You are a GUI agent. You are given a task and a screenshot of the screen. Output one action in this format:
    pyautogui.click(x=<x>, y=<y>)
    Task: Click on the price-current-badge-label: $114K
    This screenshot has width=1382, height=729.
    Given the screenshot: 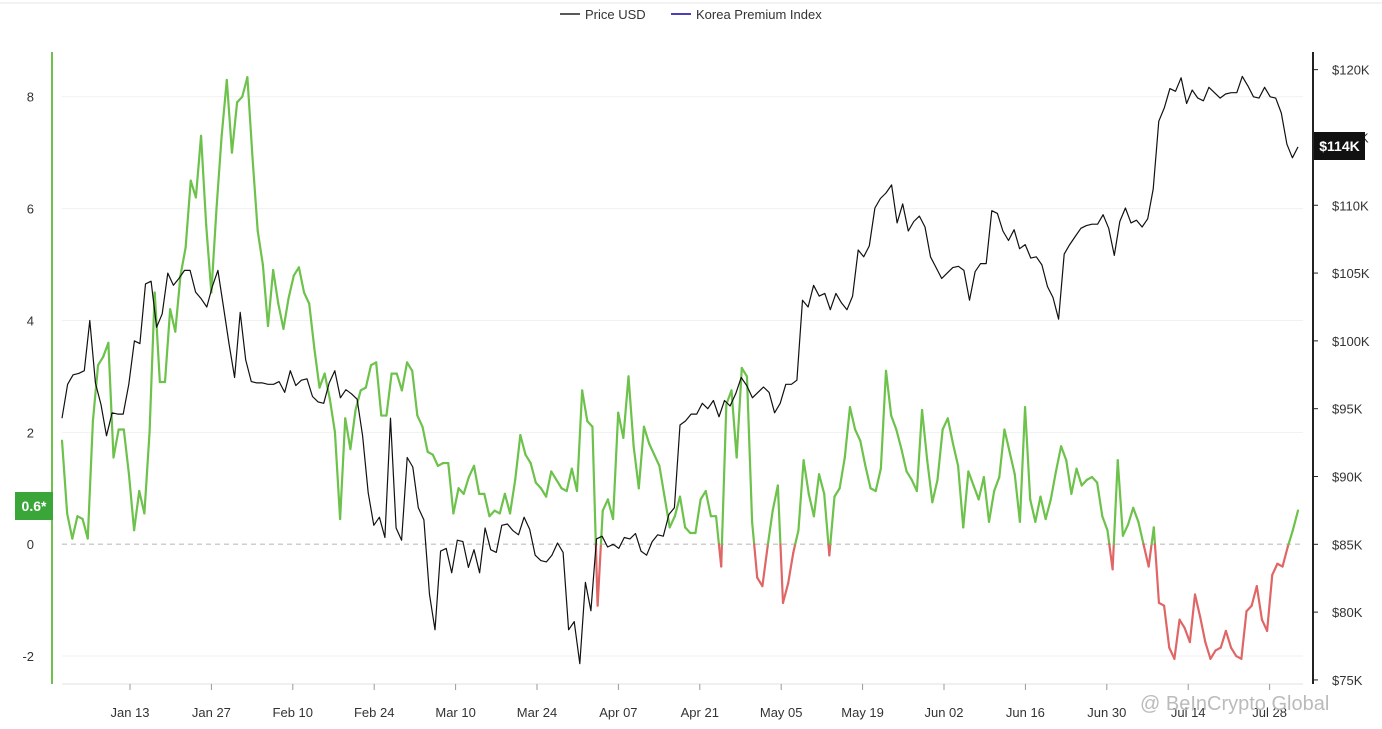 What is the action you would take?
    pyautogui.click(x=1339, y=146)
    